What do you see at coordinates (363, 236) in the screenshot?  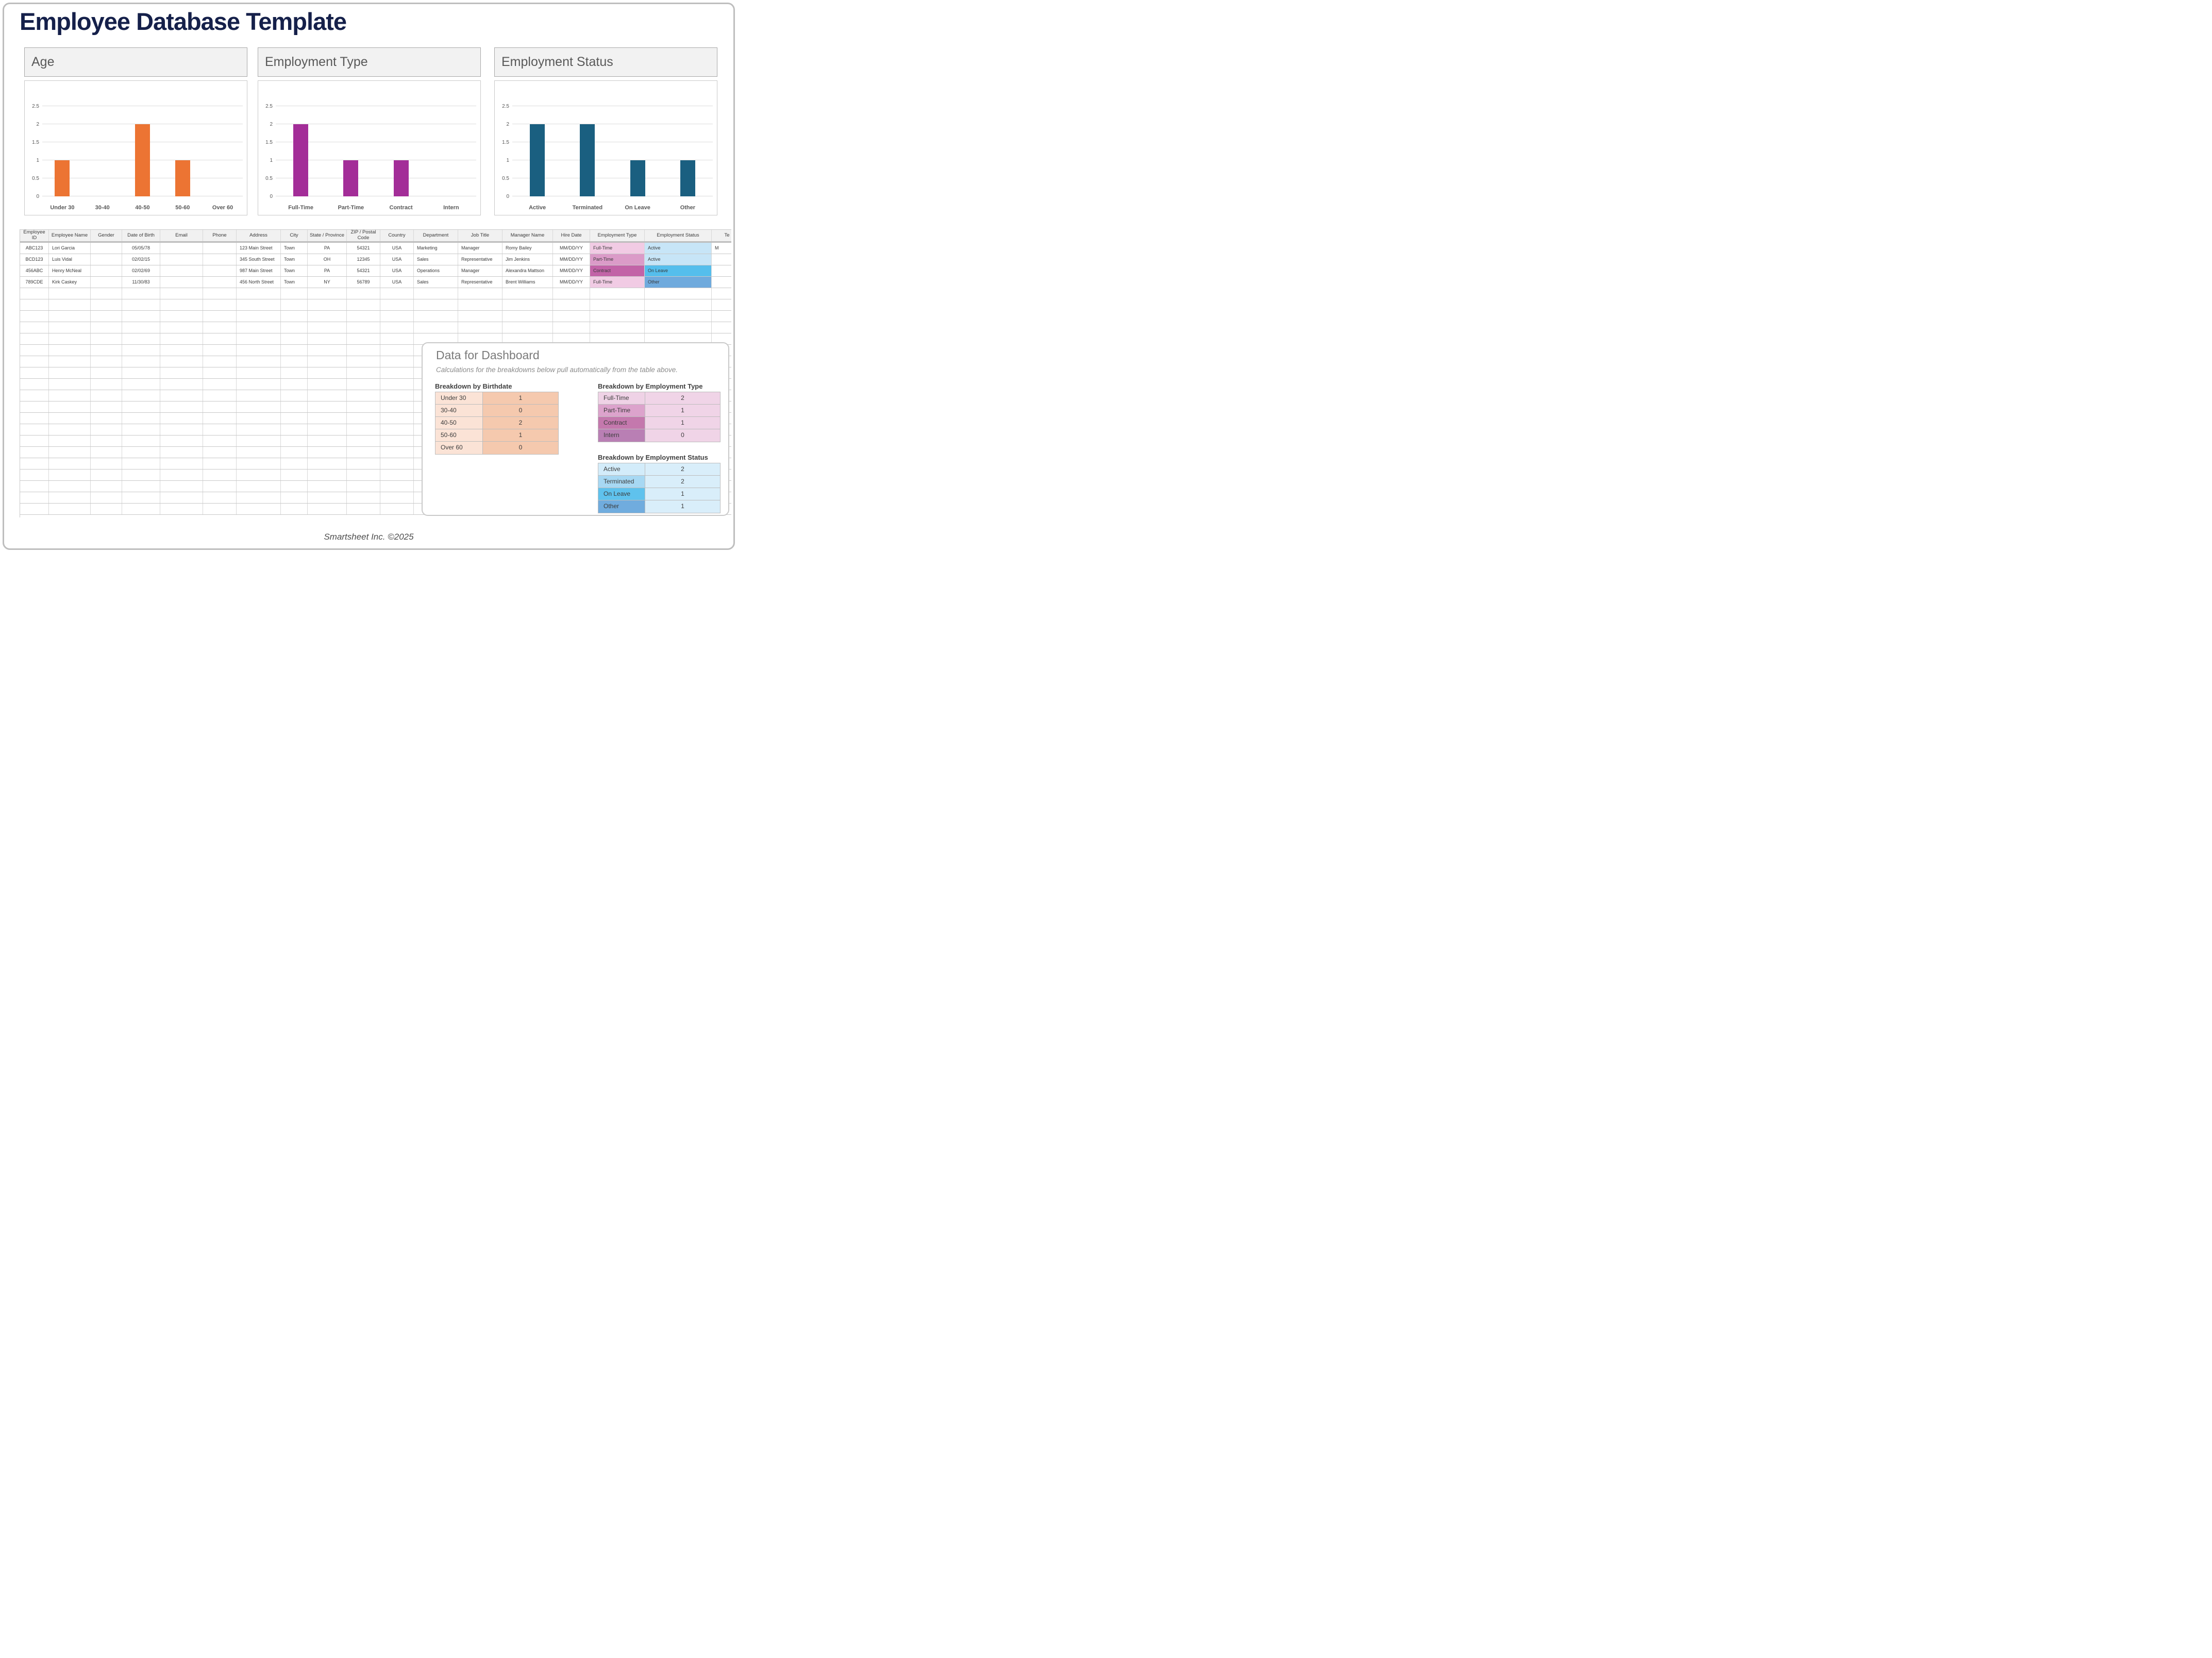 I see `column-header-zip_postal_code: ZIP / Postal Code` at bounding box center [363, 236].